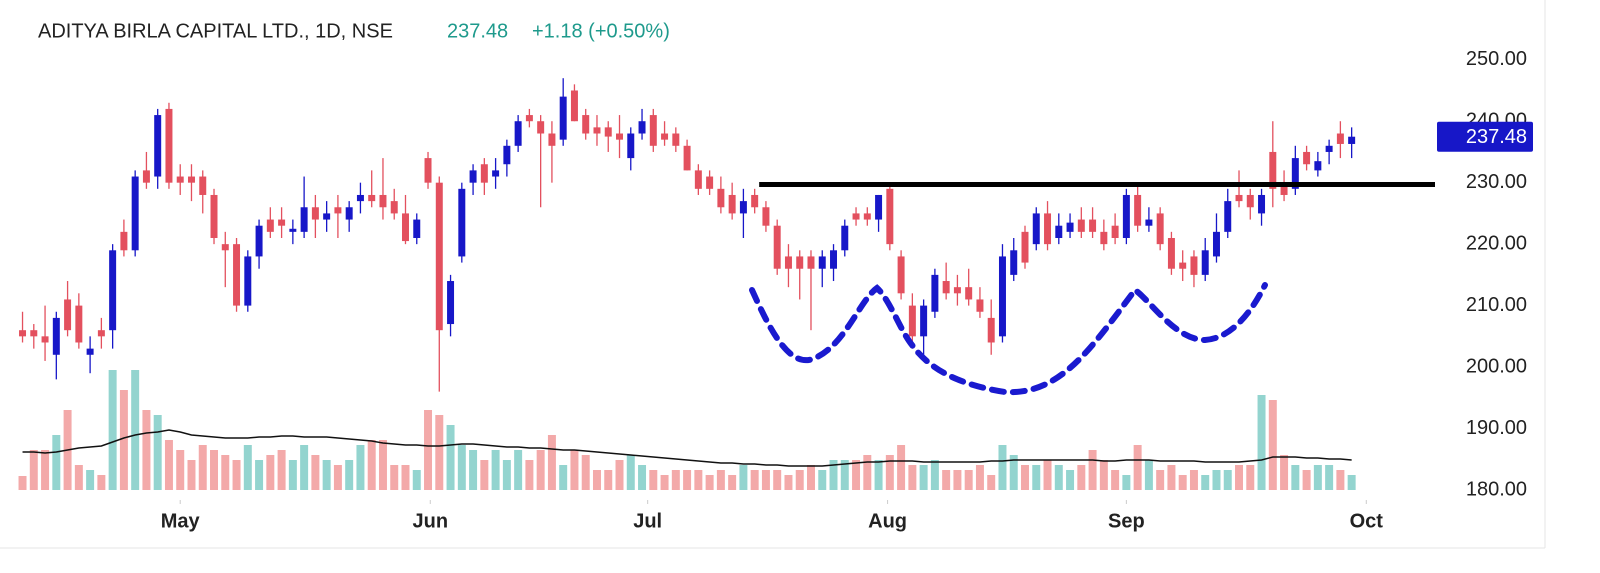  Describe the element at coordinates (215, 31) in the screenshot. I see `chart-title: ADITYA BIRLA CAPITAL LTD., 1D, NSE` at that location.